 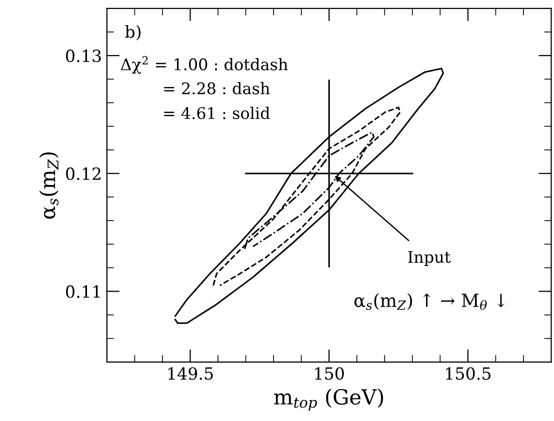 I want to click on y-tick-label: 0.11, so click(x=83, y=291).